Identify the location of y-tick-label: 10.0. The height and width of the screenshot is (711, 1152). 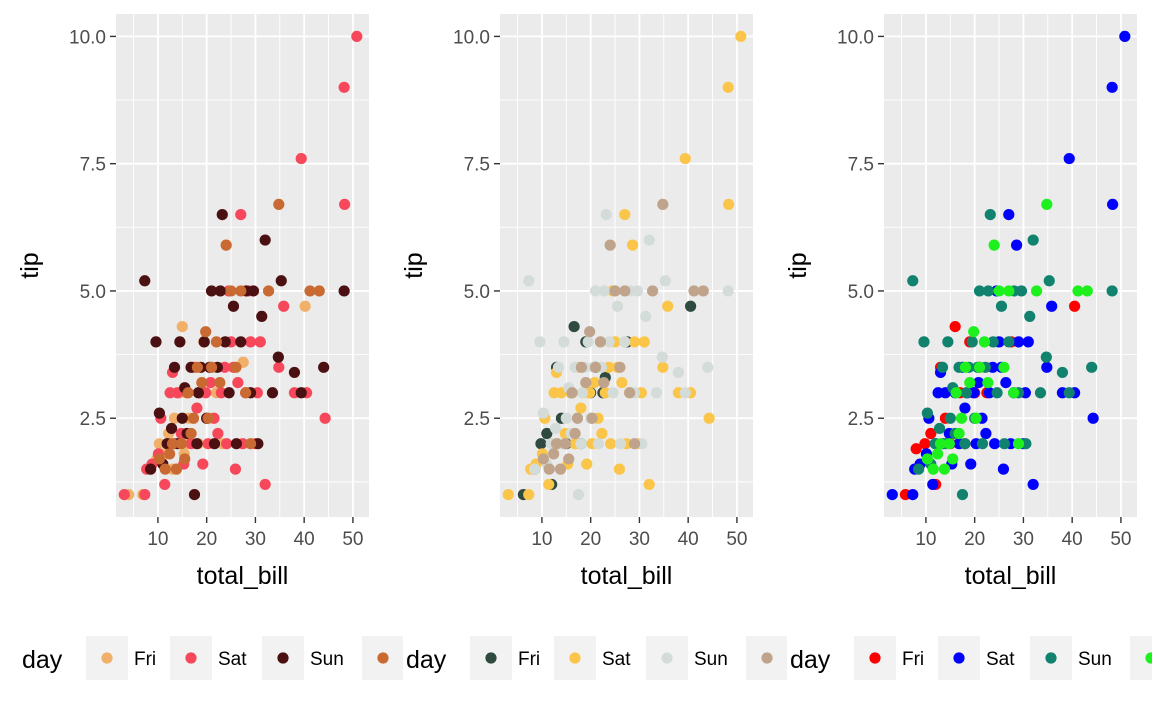
(87, 37).